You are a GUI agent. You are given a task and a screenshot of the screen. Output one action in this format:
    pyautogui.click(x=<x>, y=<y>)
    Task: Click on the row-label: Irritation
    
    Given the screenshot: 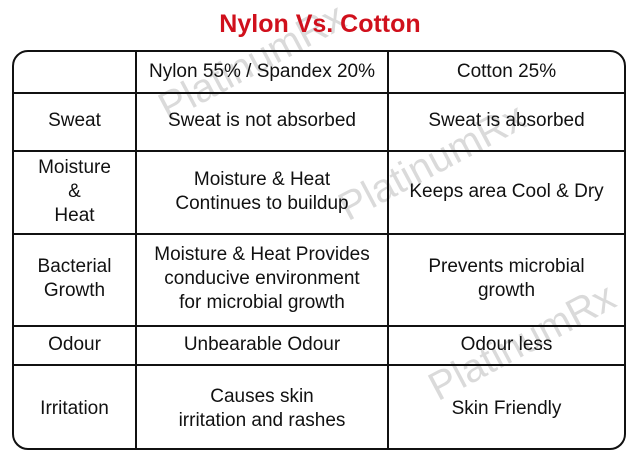 What is the action you would take?
    pyautogui.click(x=75, y=406)
    